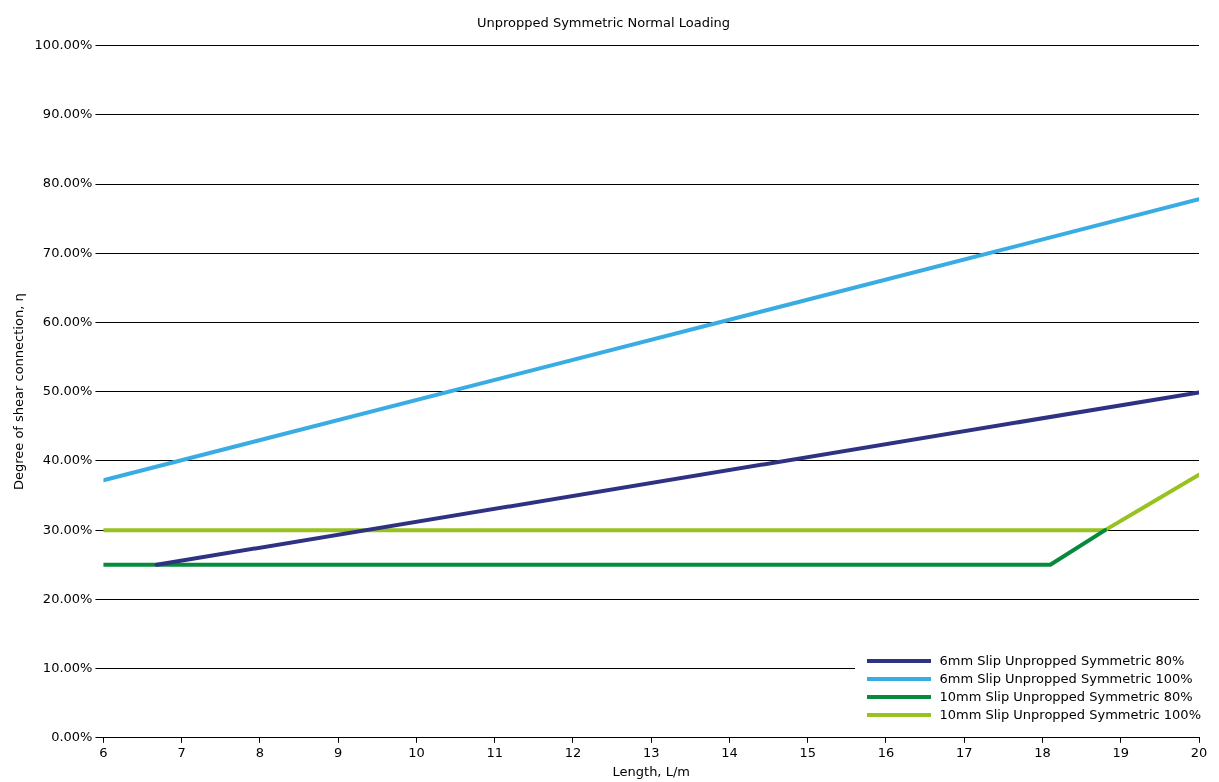 The height and width of the screenshot is (782, 1219). What do you see at coordinates (72, 737) in the screenshot?
I see `y-tick-label: 0.00%` at bounding box center [72, 737].